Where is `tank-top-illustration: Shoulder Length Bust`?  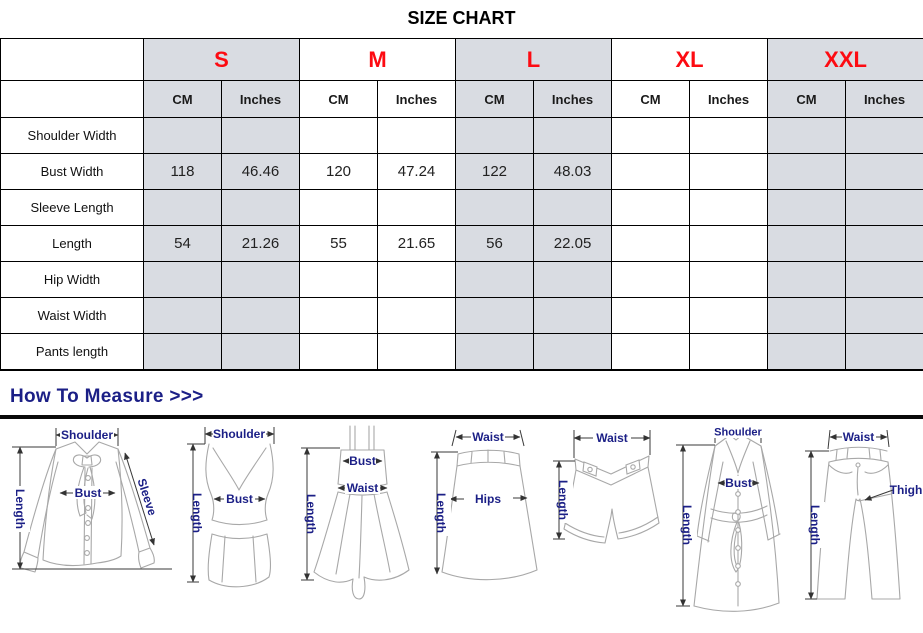
tank-top-illustration: Shoulder Length Bust is located at coordinates (231, 506).